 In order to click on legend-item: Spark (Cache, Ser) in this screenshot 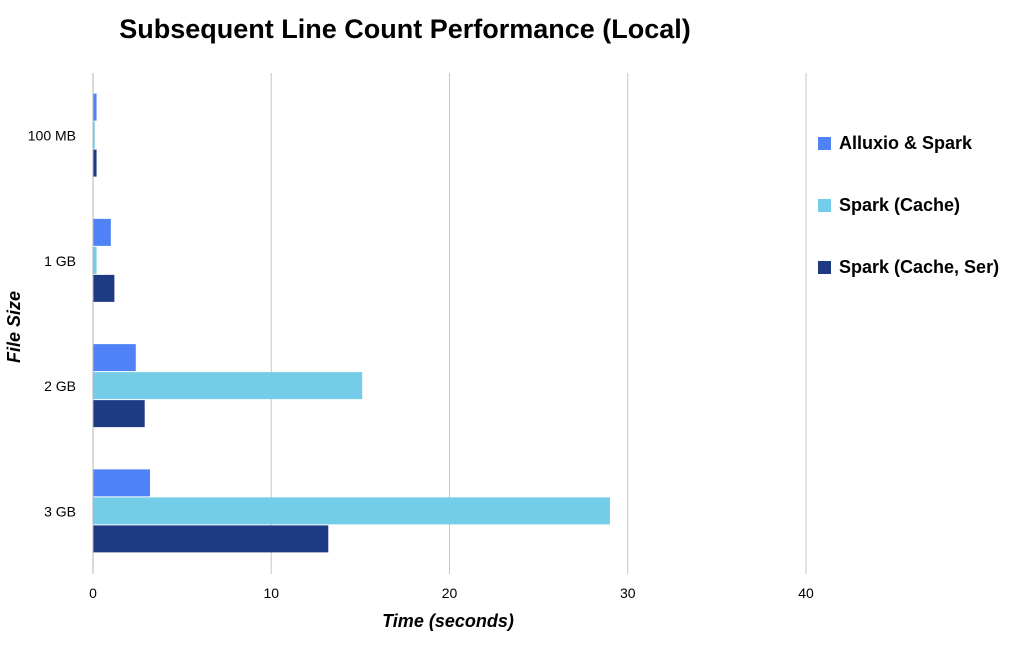, I will do `click(908, 267)`.